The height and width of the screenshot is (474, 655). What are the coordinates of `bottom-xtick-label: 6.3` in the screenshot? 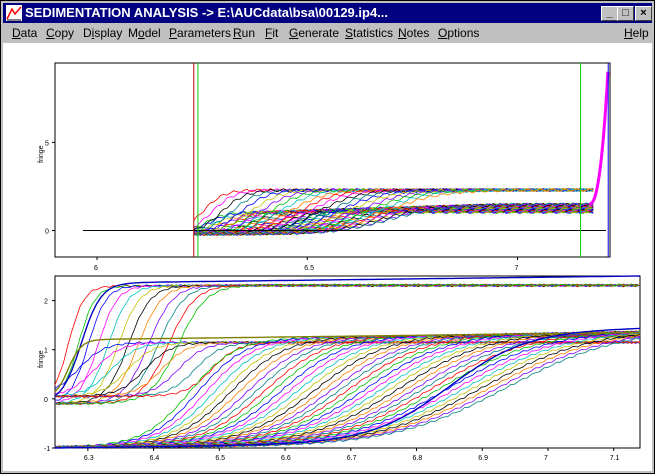 It's located at (89, 458).